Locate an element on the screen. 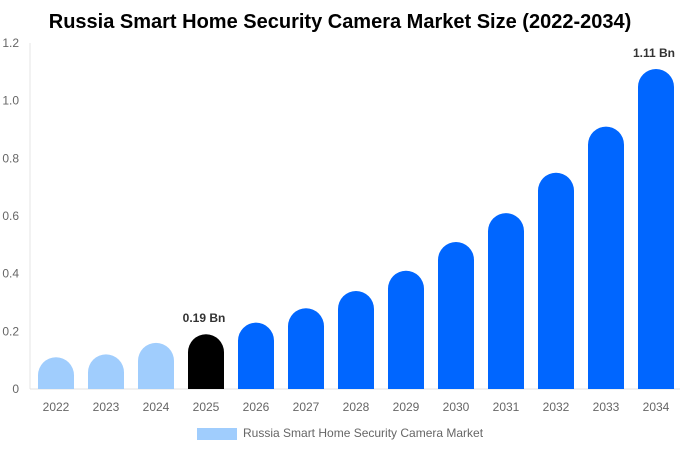 This screenshot has width=680, height=450. y-tick-label: 1.0 is located at coordinates (10, 101).